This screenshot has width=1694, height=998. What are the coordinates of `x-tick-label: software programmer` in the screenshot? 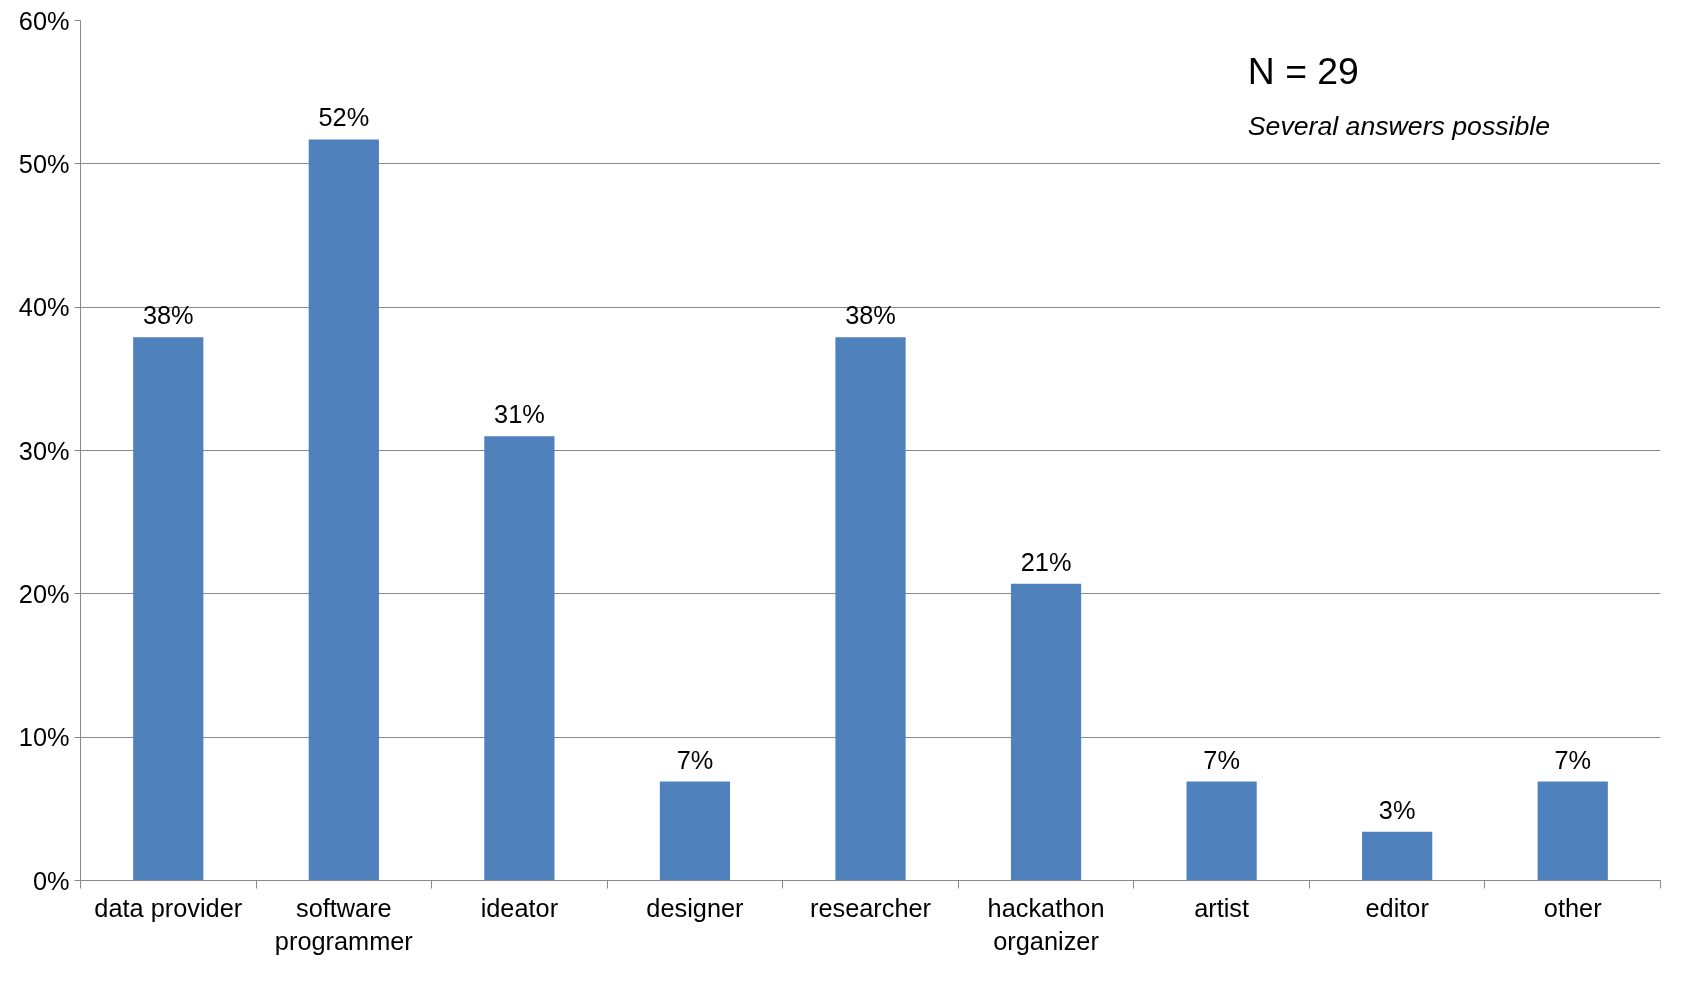 It's located at (344, 924).